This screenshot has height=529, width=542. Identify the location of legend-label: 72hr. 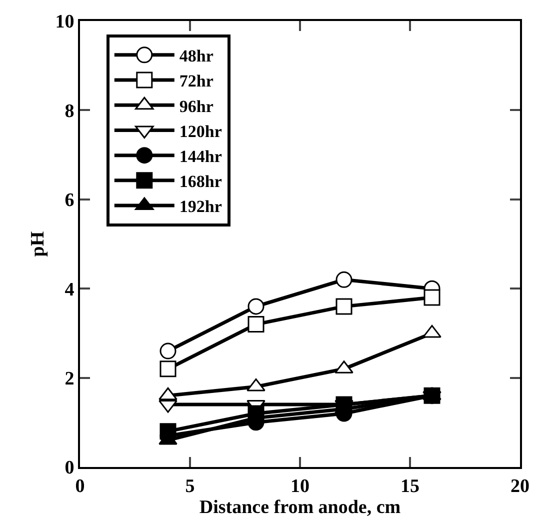
(196, 81).